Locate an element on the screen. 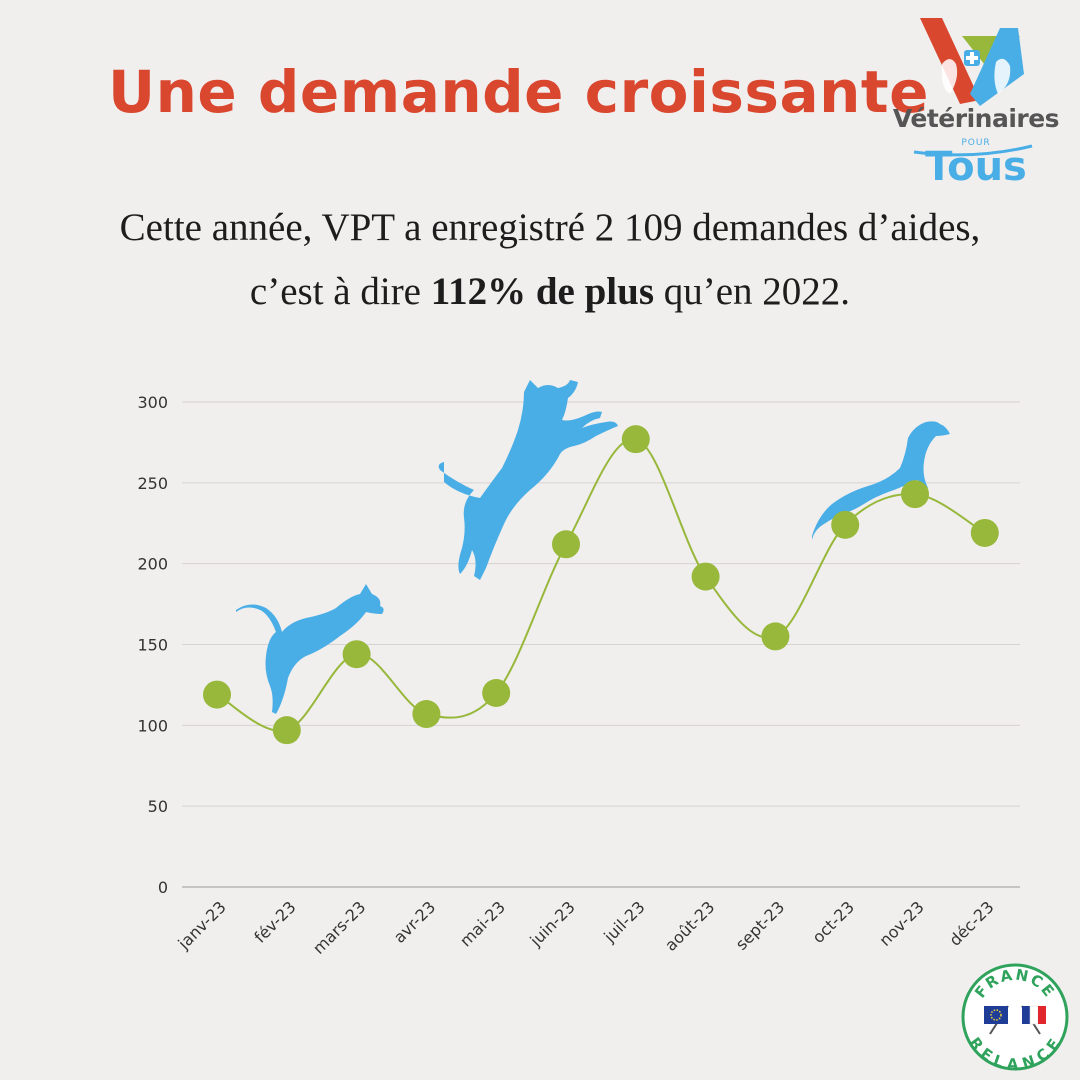  x-tick-label: janv-23 is located at coordinates (202, 925).